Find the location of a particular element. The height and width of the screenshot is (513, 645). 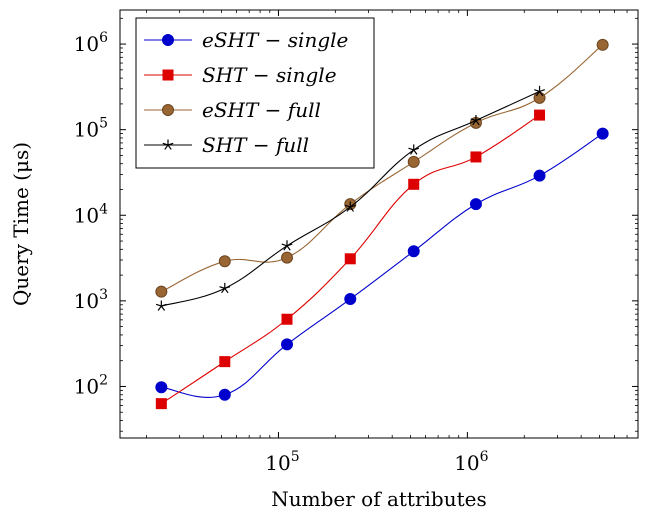

legend-item: eSHT − single is located at coordinates (246, 40).